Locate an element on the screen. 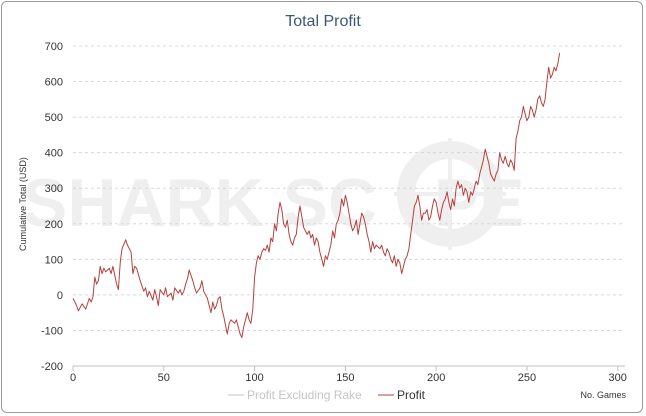 Image resolution: width=646 pixels, height=416 pixels. y-tick-label: 500 is located at coordinates (54, 118).